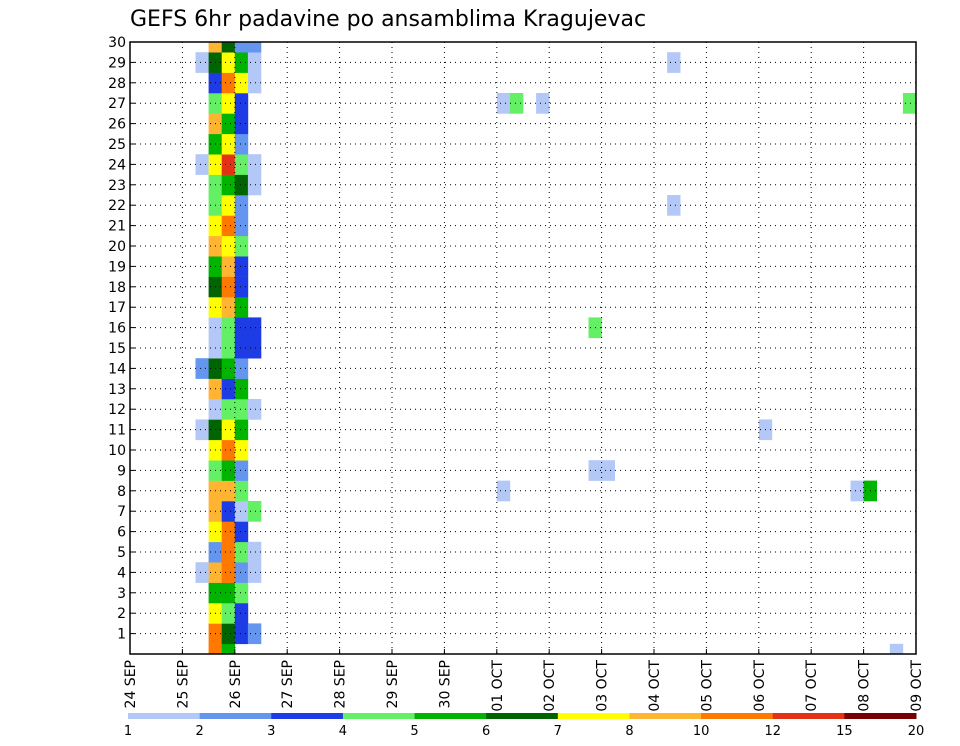 The height and width of the screenshot is (746, 960). What do you see at coordinates (414, 731) in the screenshot?
I see `legend-label: 5` at bounding box center [414, 731].